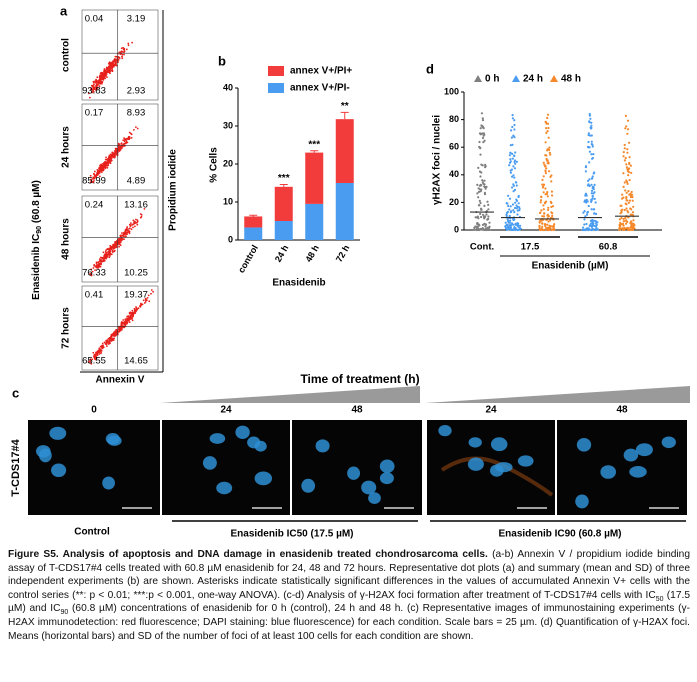 This screenshot has height=682, width=697. Describe the element at coordinates (253, 215) in the screenshot. I see `error-bar` at that location.